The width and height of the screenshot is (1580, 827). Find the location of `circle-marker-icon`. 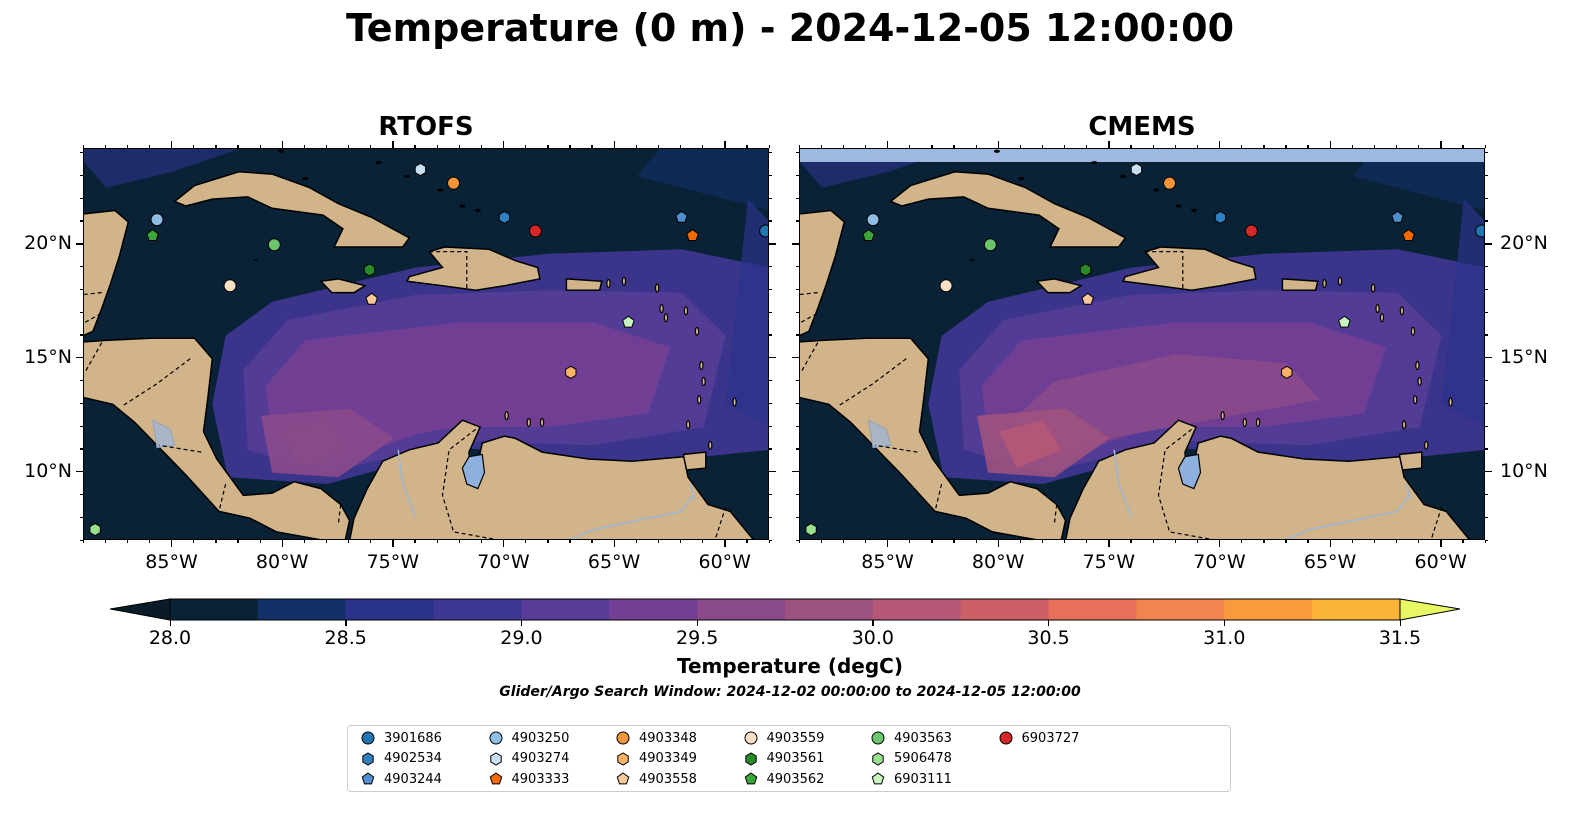

circle-marker-icon is located at coordinates (878, 738).